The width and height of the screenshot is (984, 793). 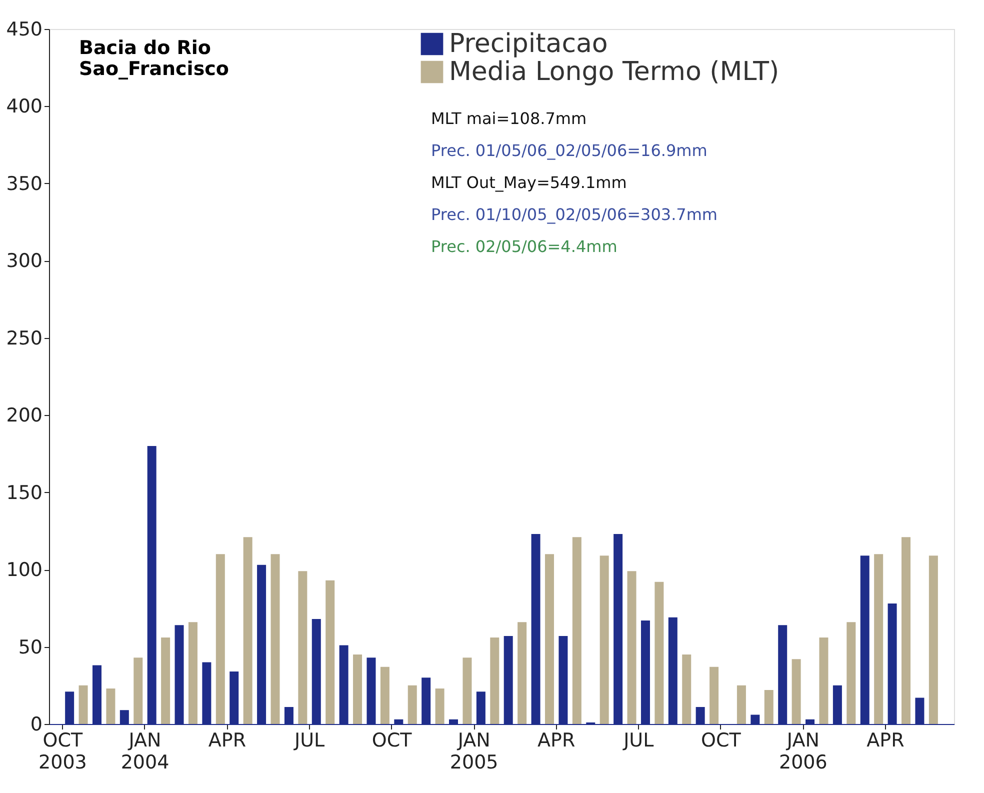 I want to click on text: Bacia do Rio Sao_Francisco, so click(x=154, y=58).